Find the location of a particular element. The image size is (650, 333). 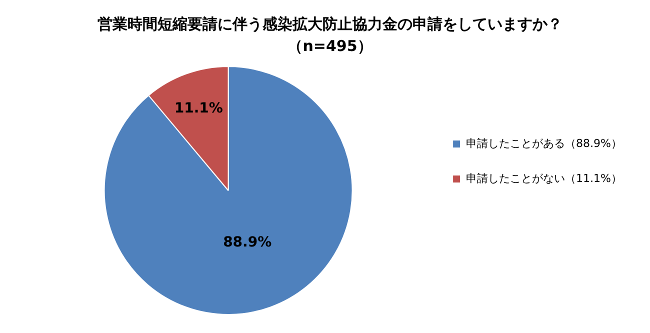

data-label: 11.1% is located at coordinates (198, 108).